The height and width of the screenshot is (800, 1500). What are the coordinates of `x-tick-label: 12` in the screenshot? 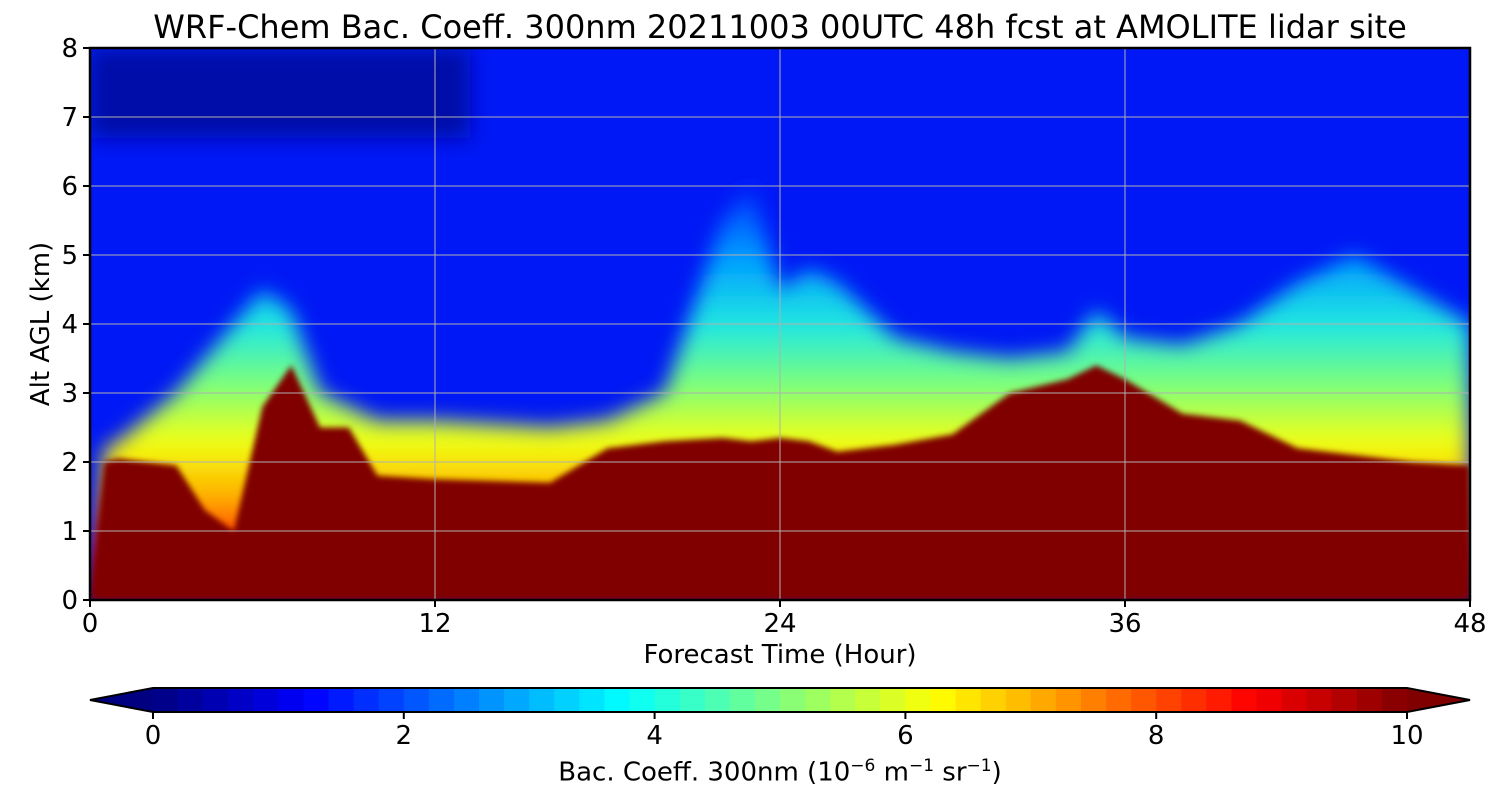 It's located at (434, 624).